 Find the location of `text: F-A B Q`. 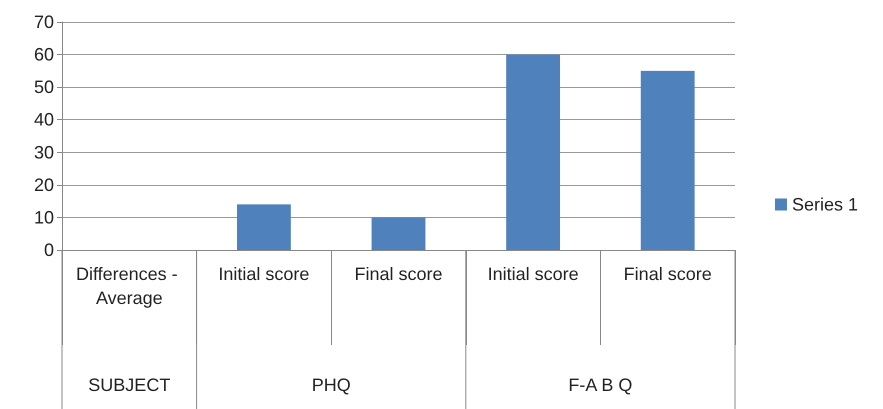

text: F-A B Q is located at coordinates (600, 385).